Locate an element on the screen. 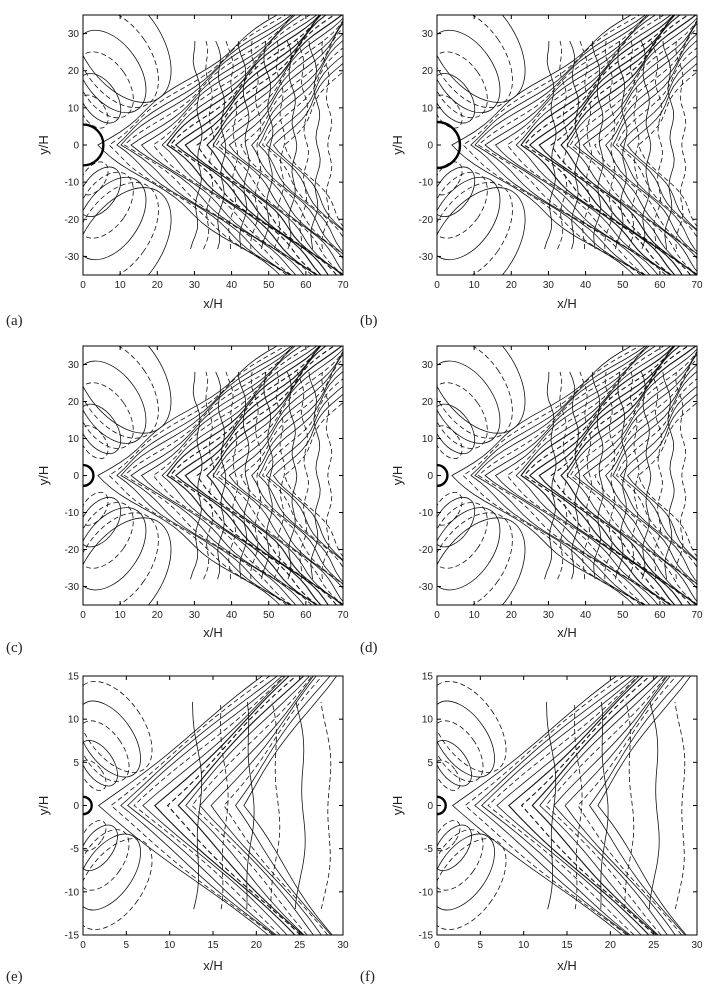  y-axis-label: y/H is located at coordinates (43, 806).